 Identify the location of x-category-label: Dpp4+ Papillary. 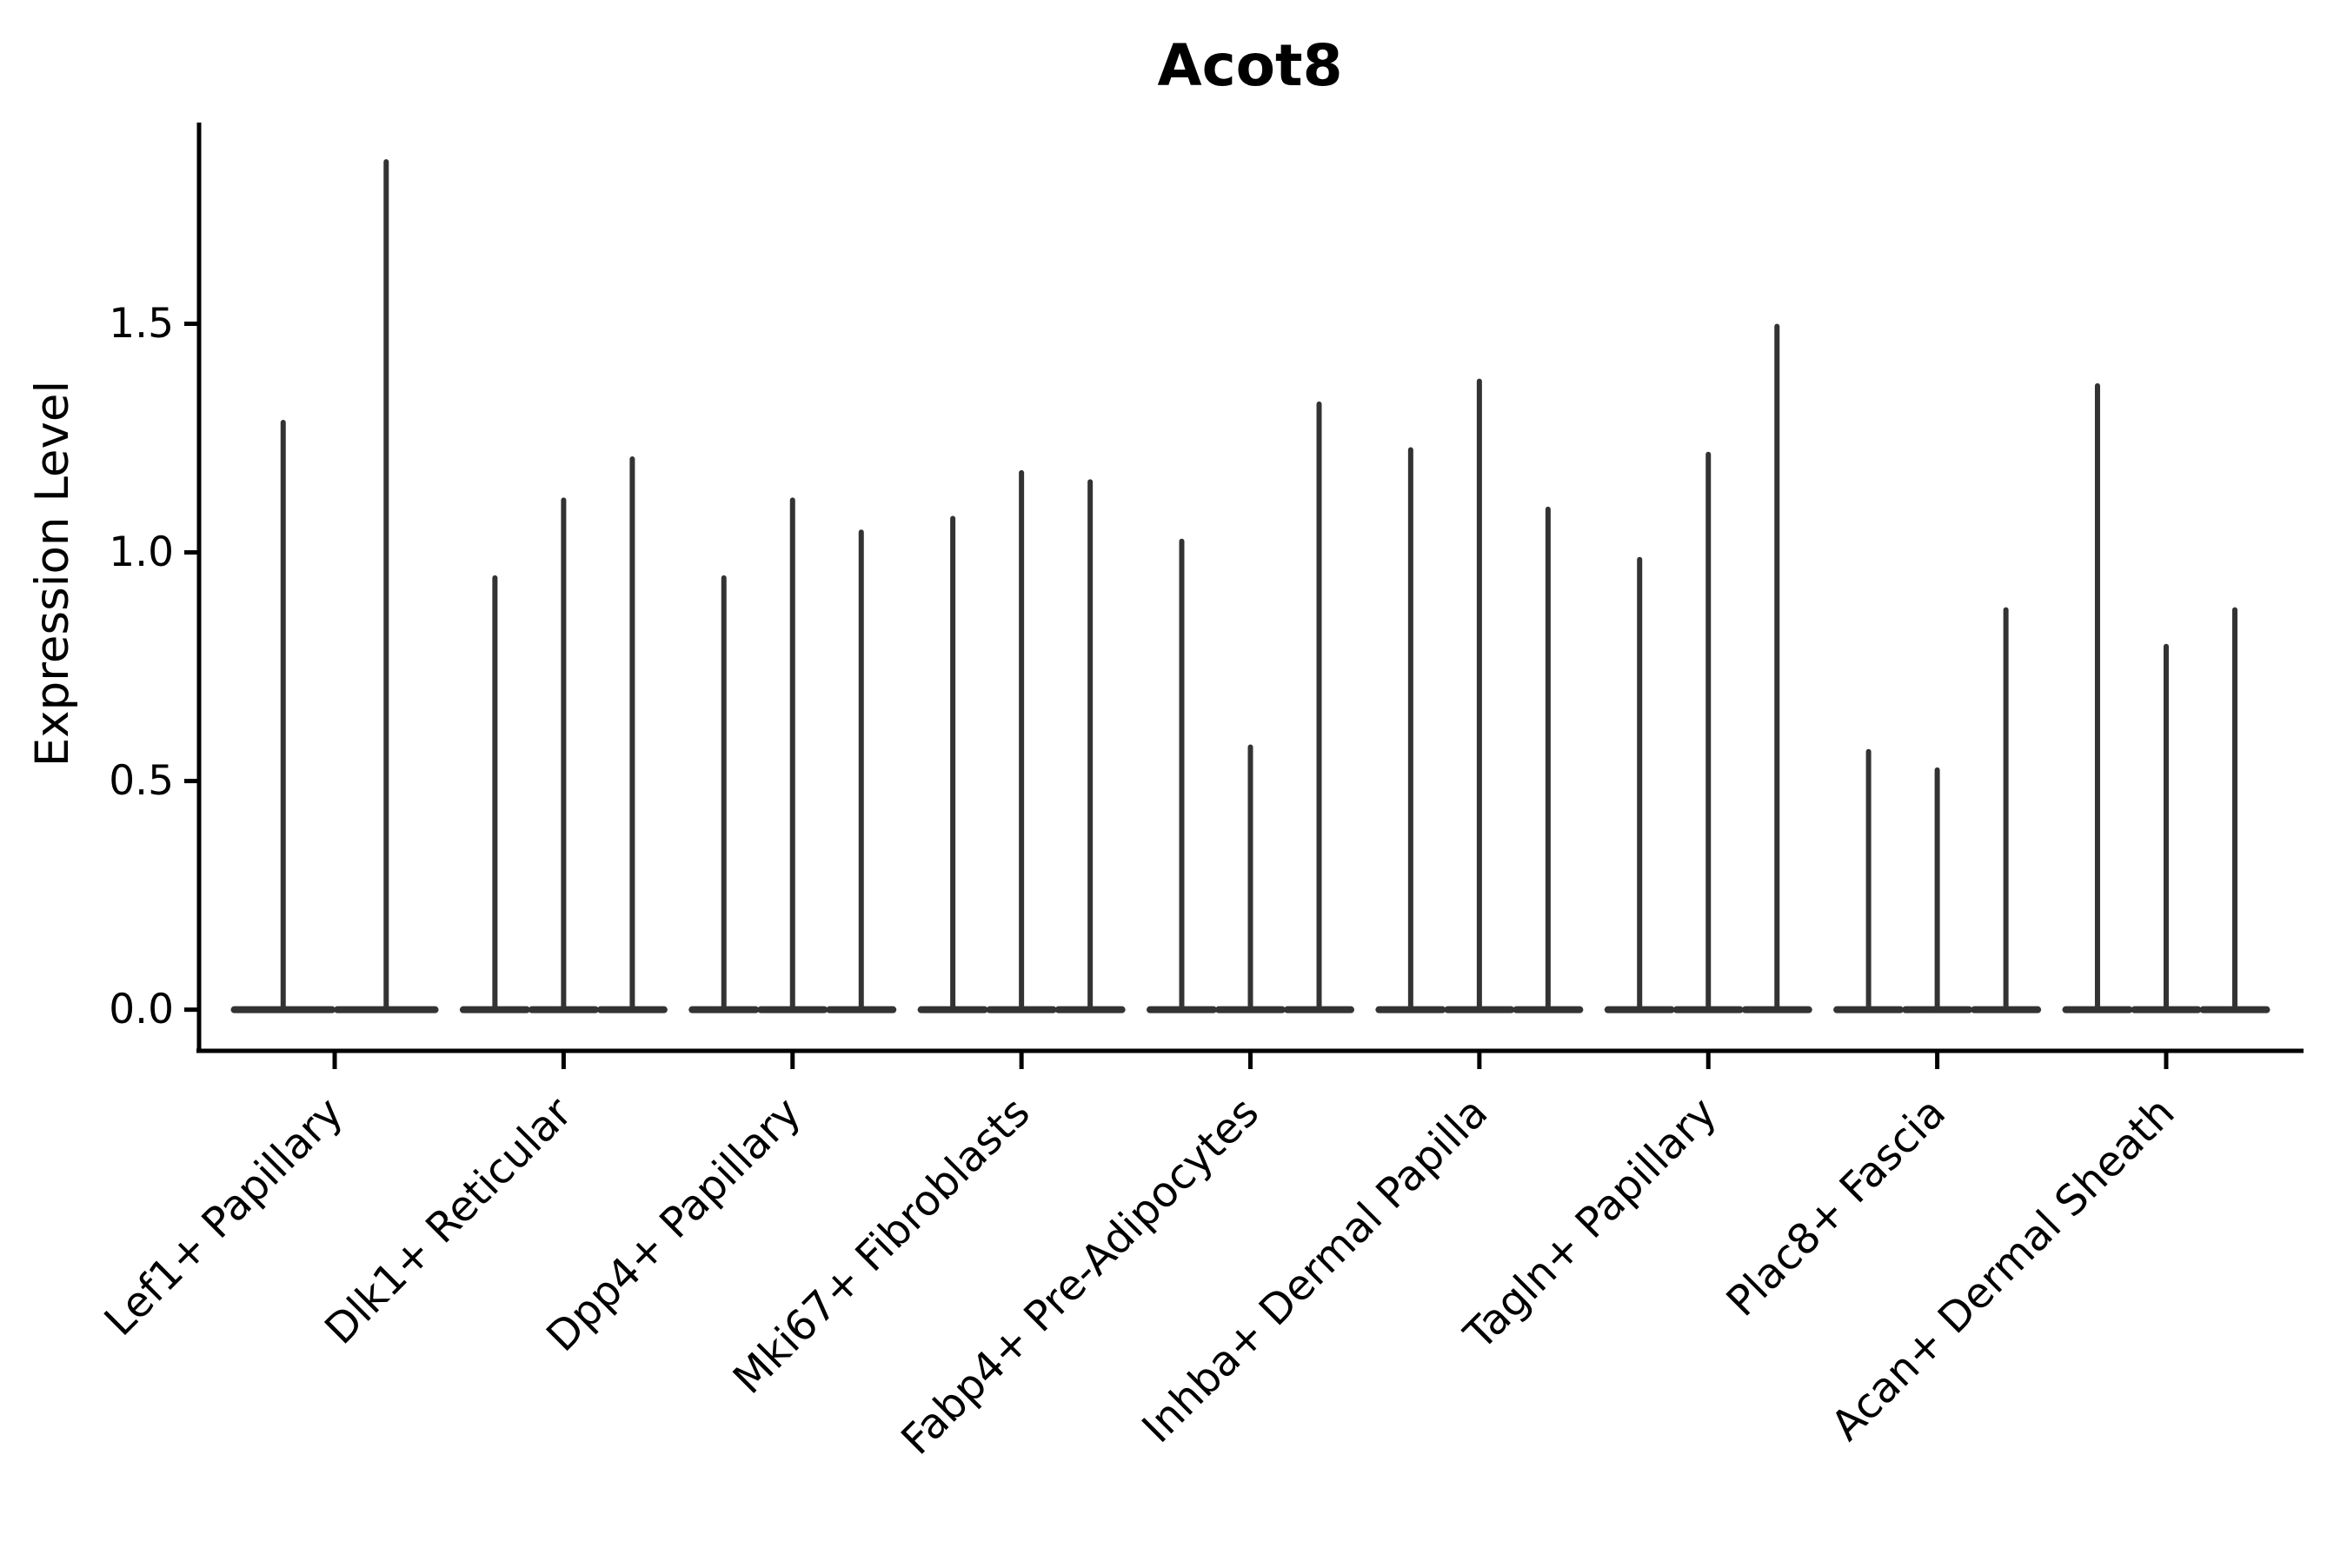
(673, 1224).